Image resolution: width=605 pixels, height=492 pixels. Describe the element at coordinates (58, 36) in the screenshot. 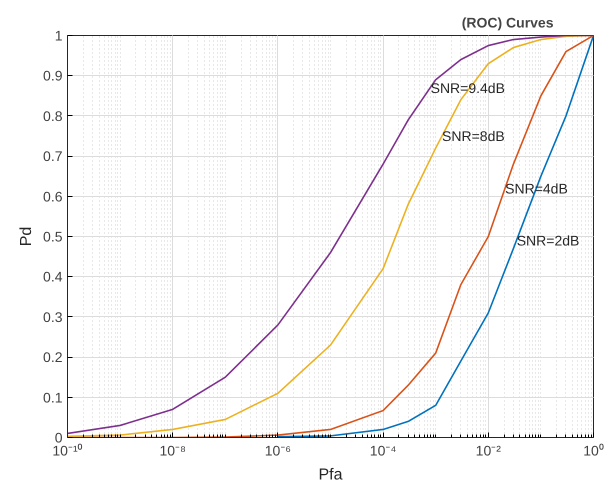

I see `y-tick-label: 1` at that location.